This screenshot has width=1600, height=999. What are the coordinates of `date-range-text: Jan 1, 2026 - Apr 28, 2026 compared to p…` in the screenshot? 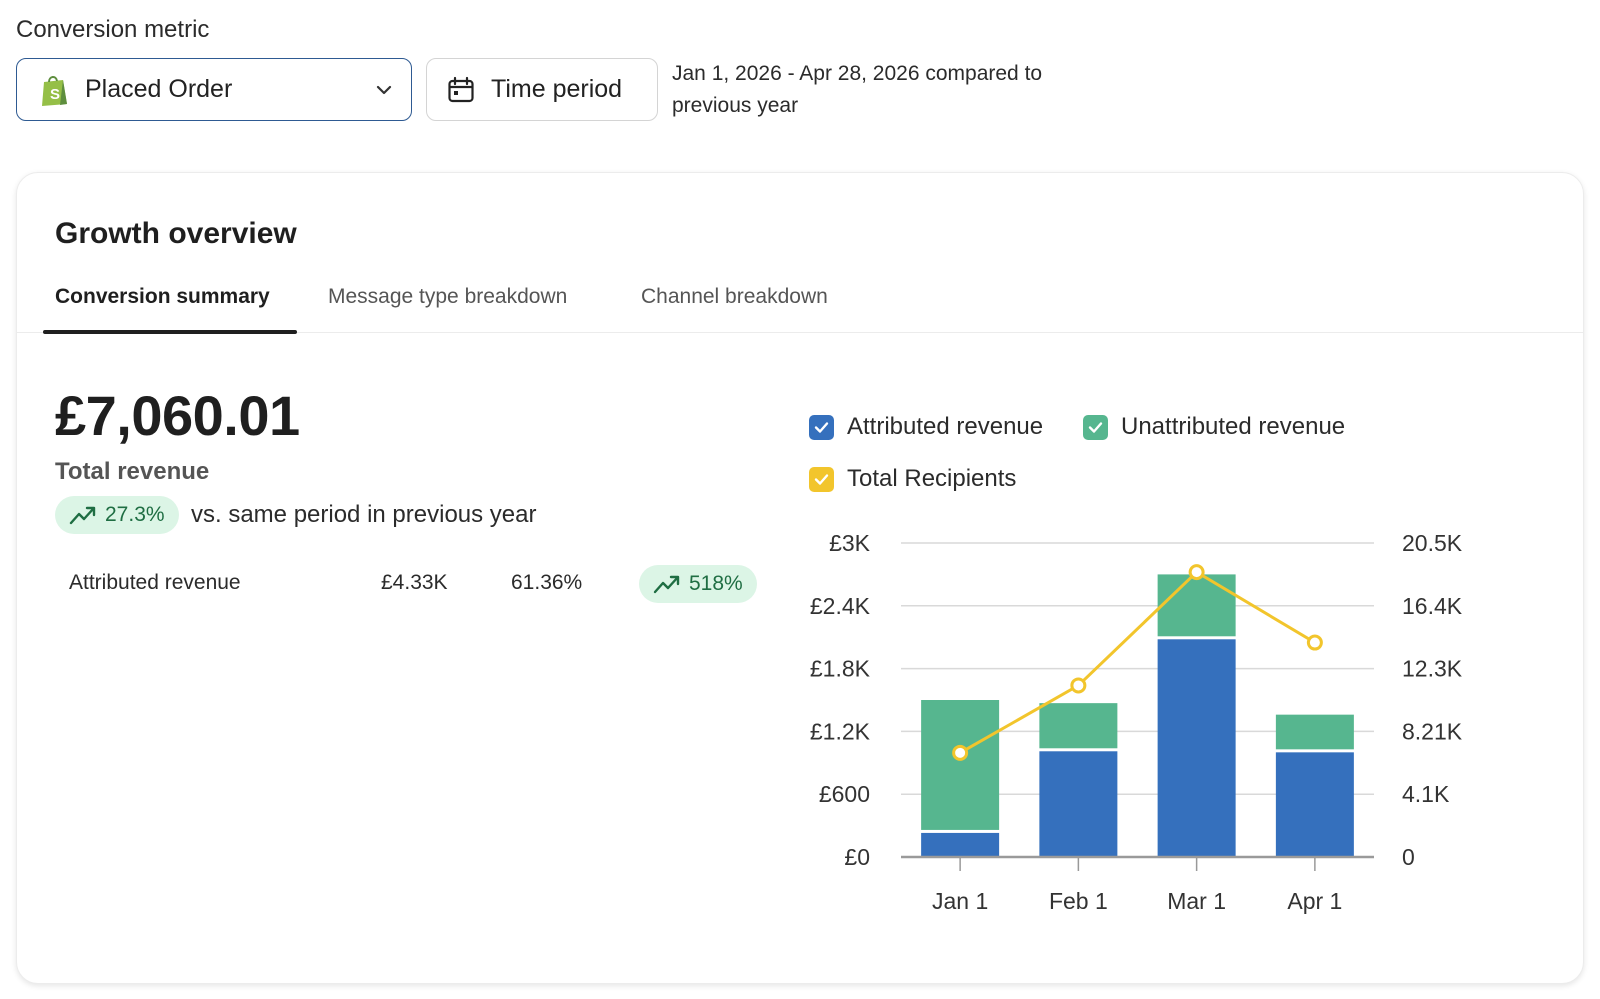 It's located at (857, 89).